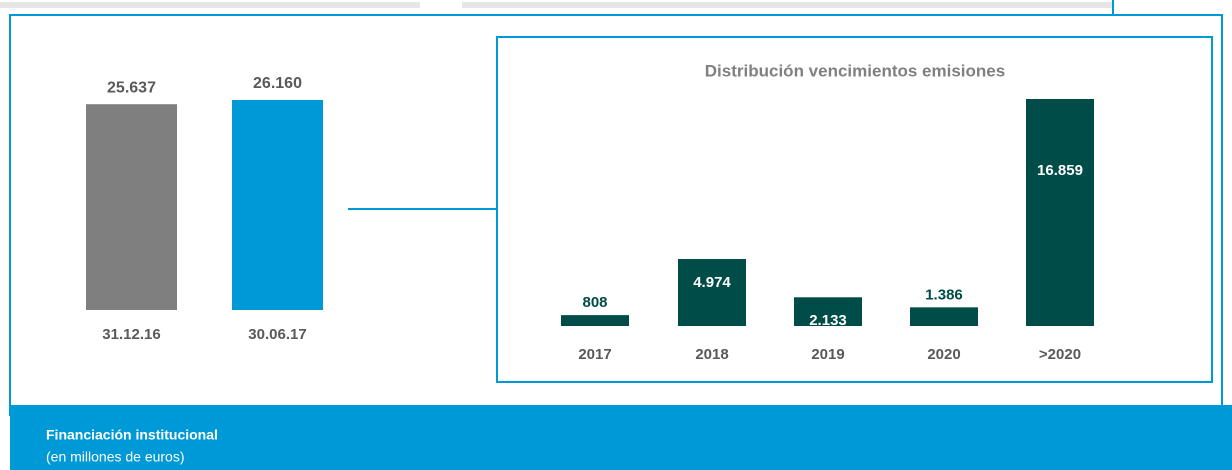  What do you see at coordinates (1060, 354) in the screenshot?
I see `x-tick-label: >2020` at bounding box center [1060, 354].